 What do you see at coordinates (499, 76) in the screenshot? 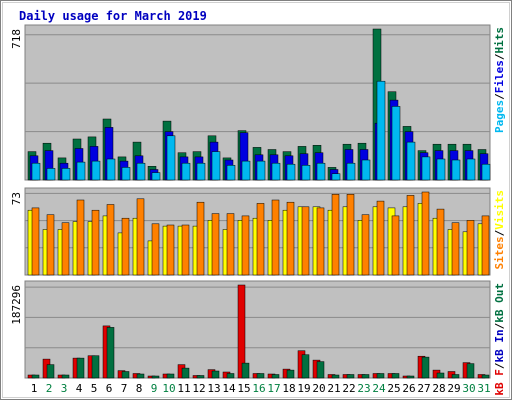
I see `legend-entry: Files` at bounding box center [499, 76].